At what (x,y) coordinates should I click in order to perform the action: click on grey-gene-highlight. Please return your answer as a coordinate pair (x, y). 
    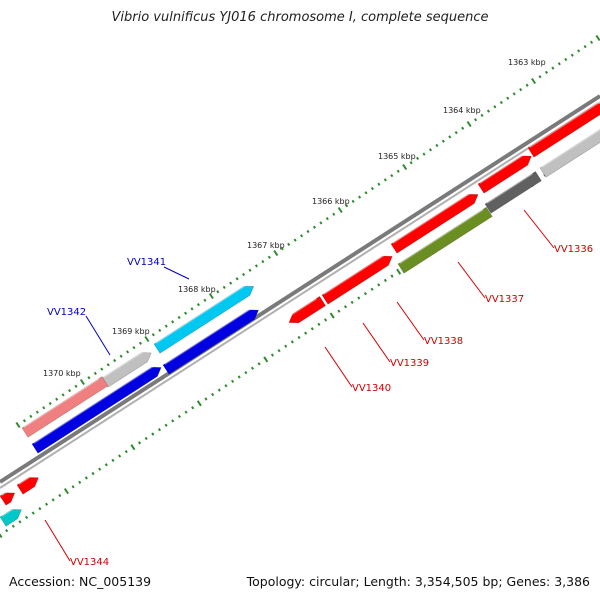
    Looking at the image, I should click on (570, 148).